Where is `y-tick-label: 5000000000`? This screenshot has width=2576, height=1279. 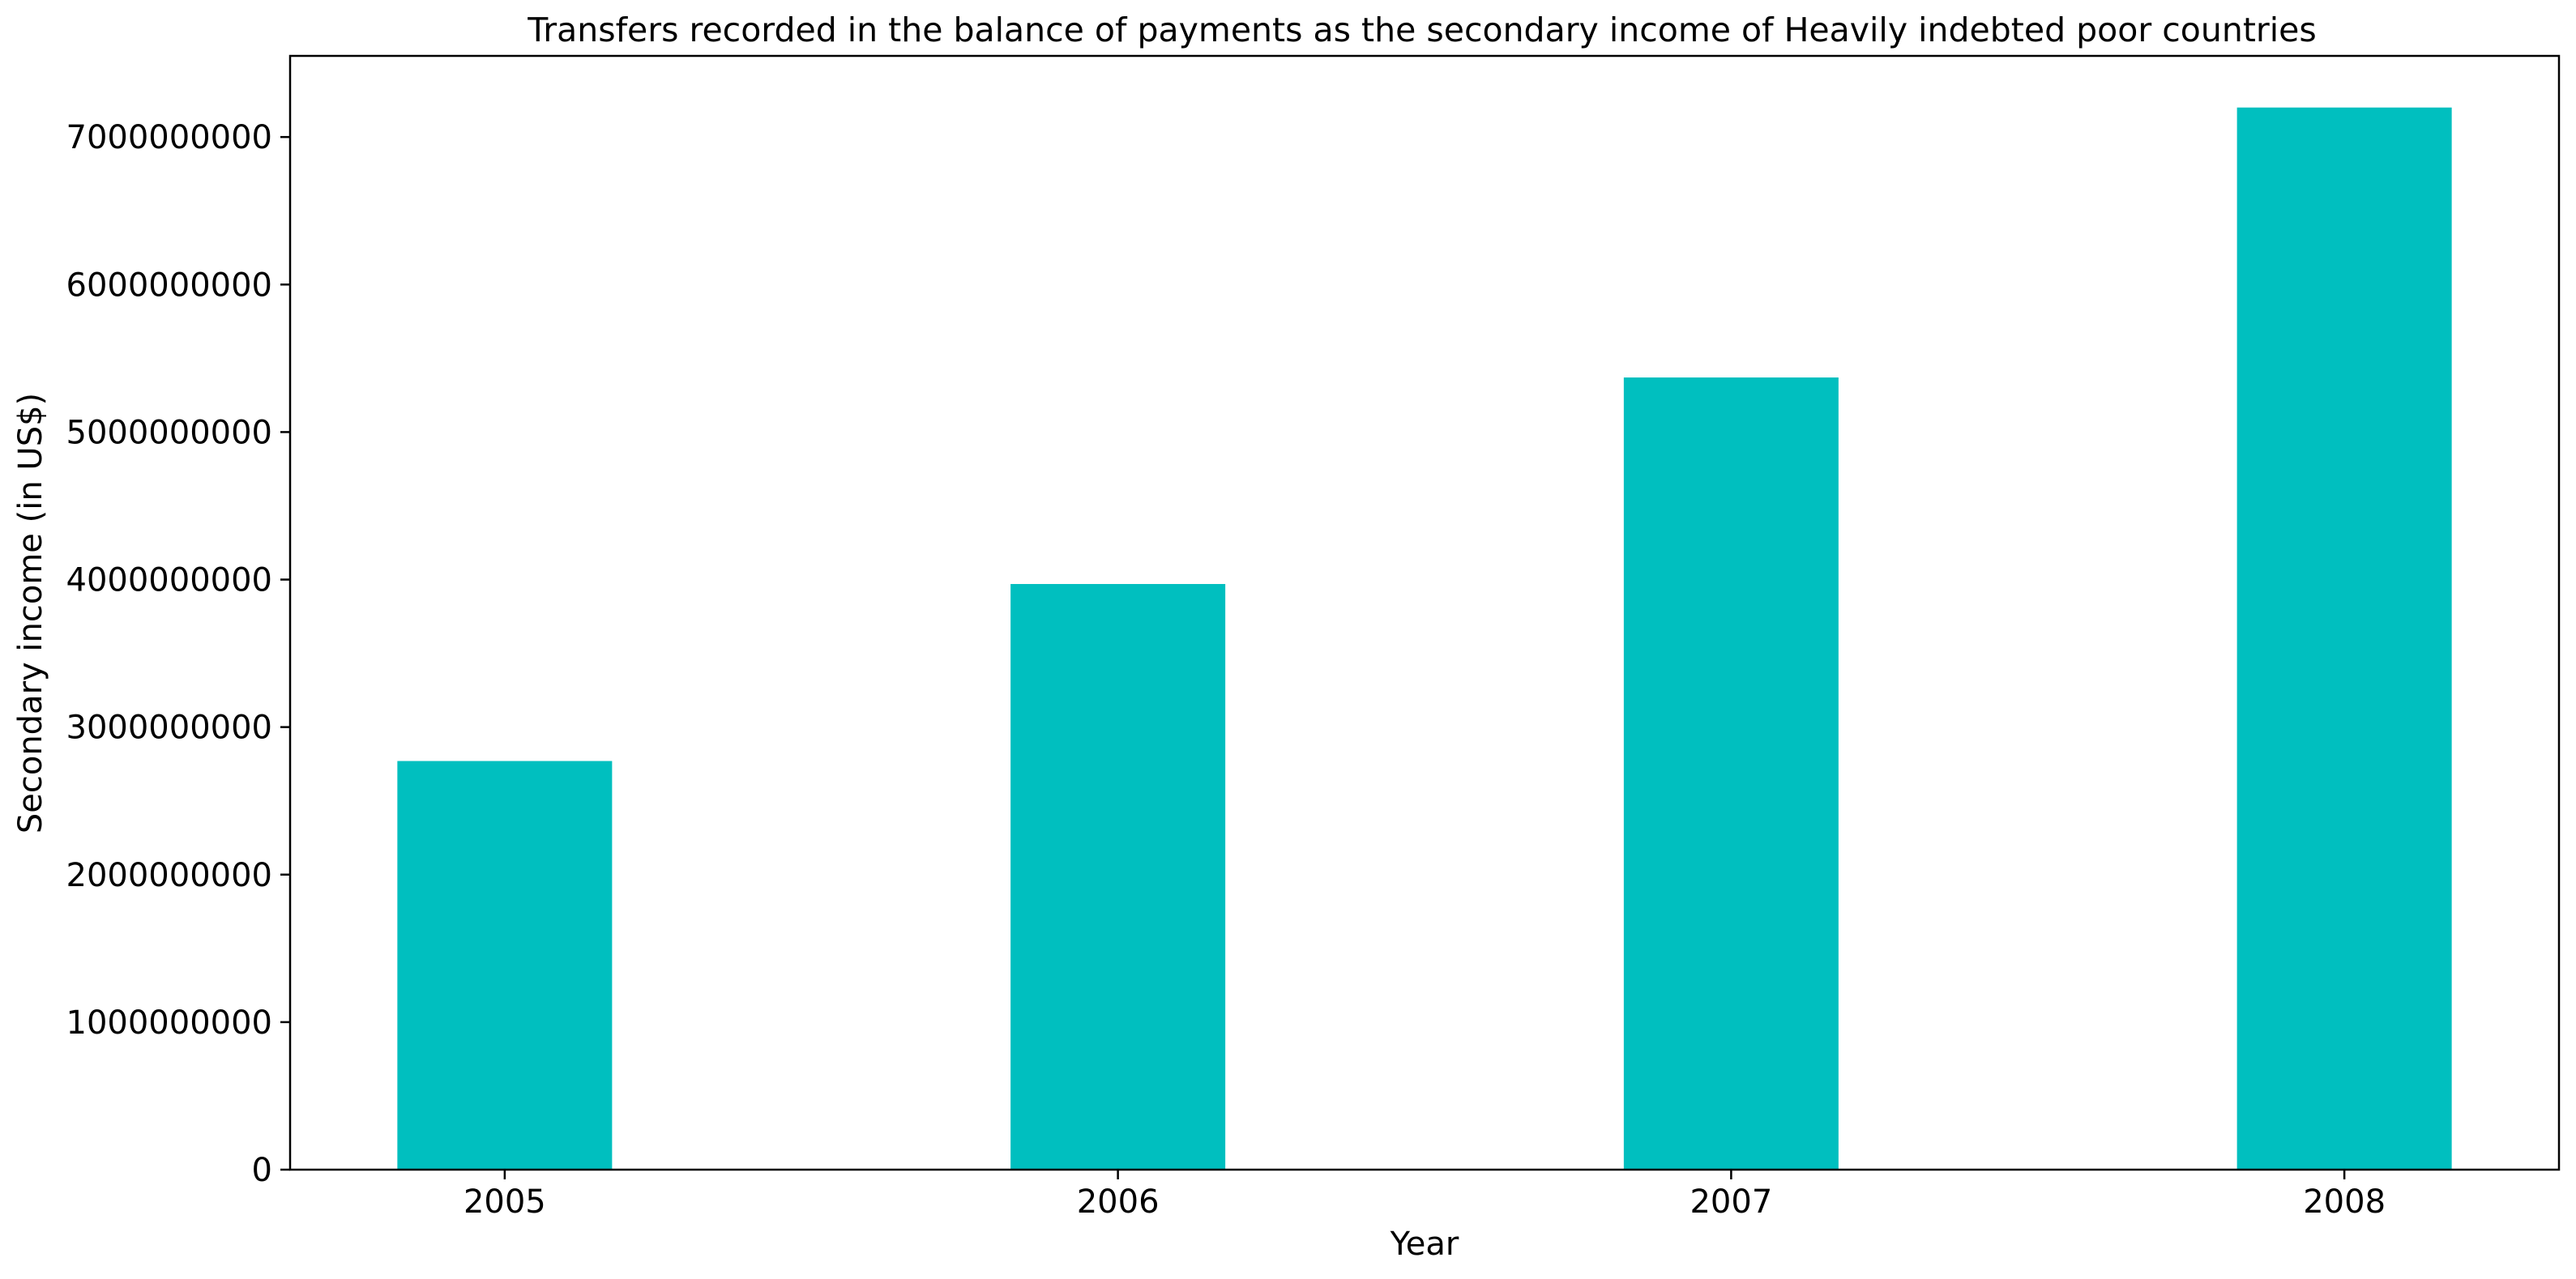
y-tick-label: 5000000000 is located at coordinates (169, 432).